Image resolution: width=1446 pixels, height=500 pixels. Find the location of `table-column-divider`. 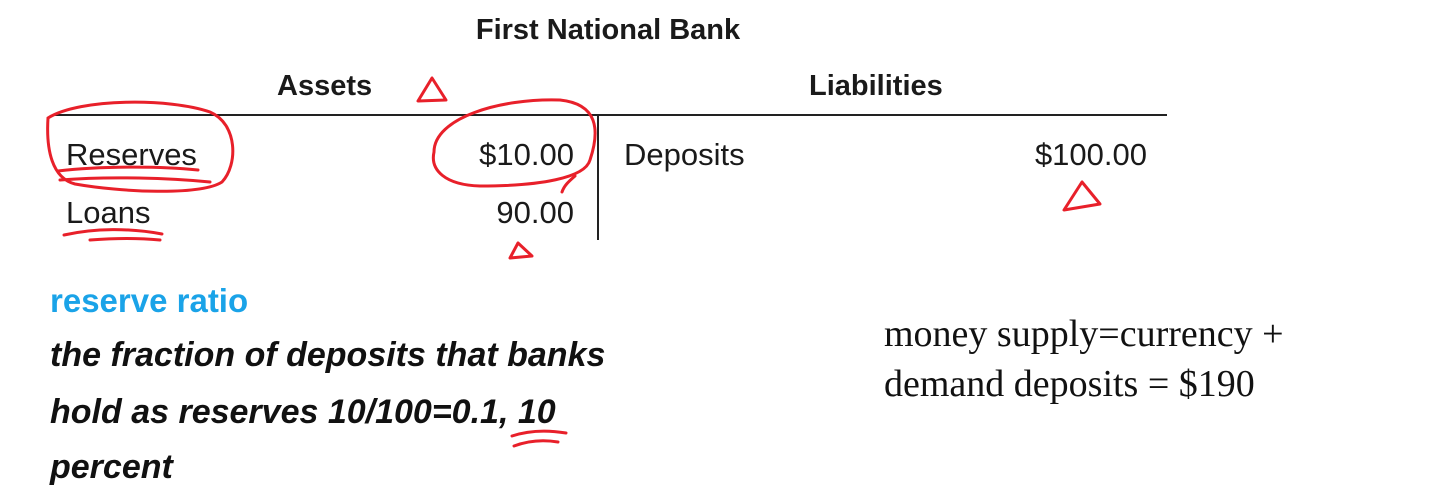

table-column-divider is located at coordinates (598, 178).